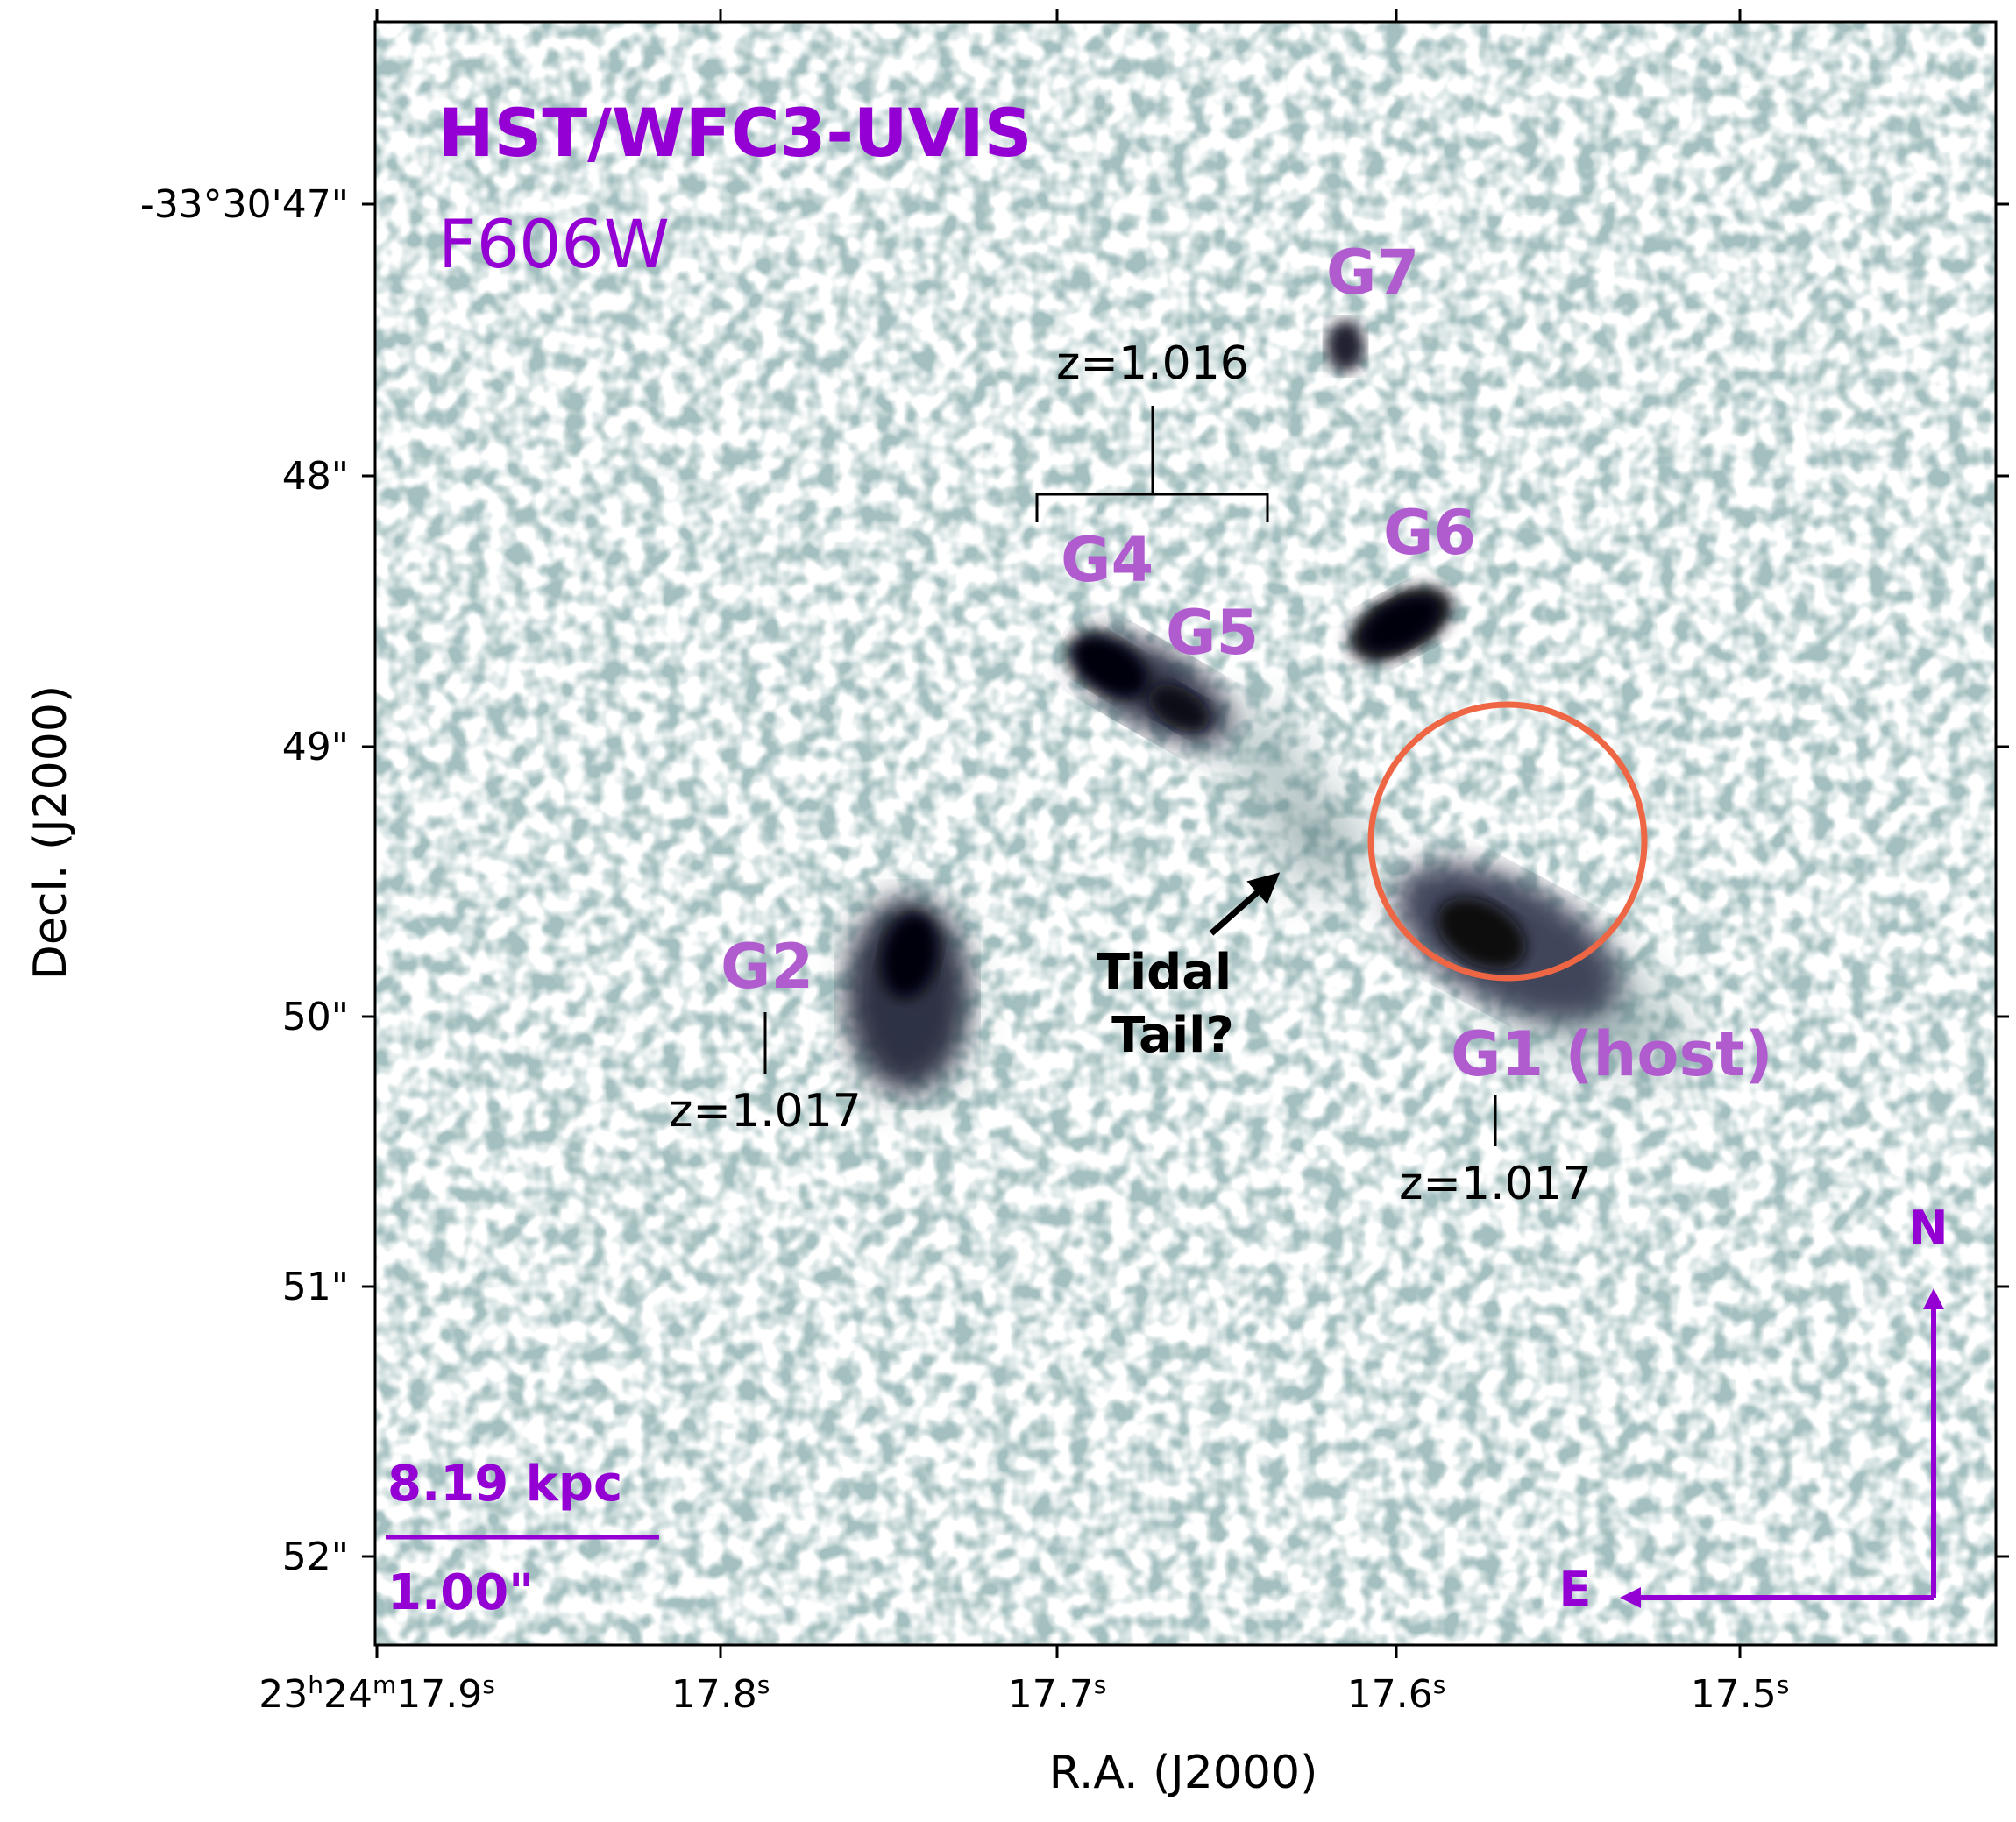  Describe the element at coordinates (1740, 1693) in the screenshot. I see `xtick-label: 17.5s` at that location.